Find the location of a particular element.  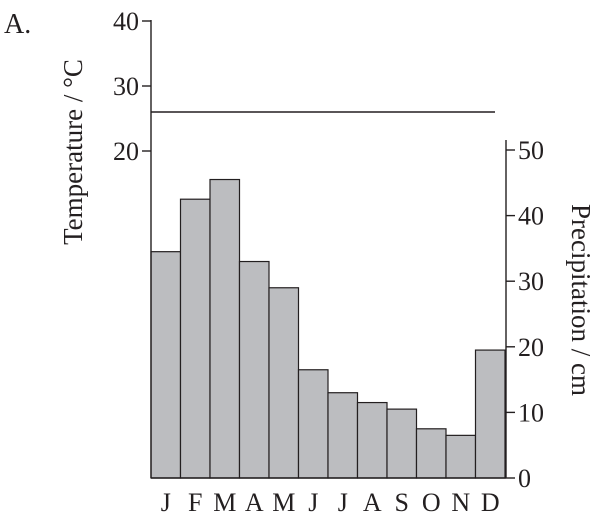

right-tick-label: 0 is located at coordinates (524, 478).